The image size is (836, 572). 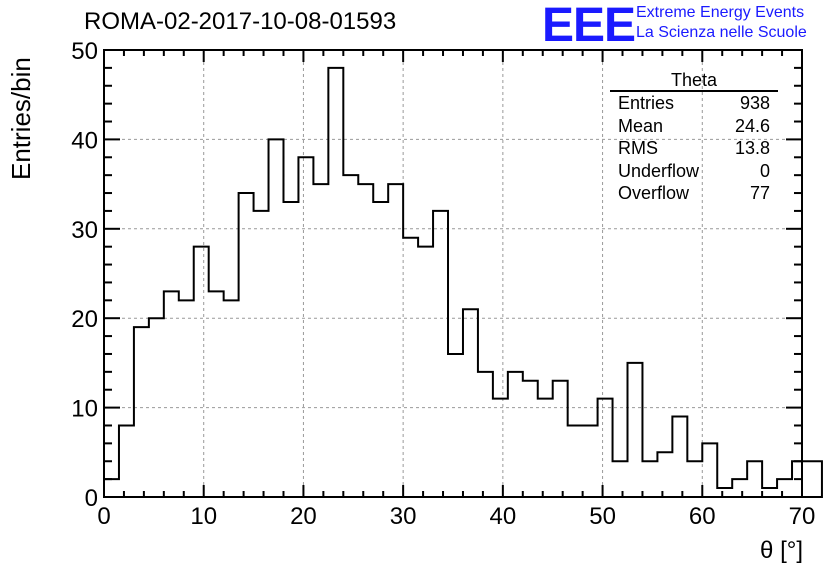 What do you see at coordinates (91, 498) in the screenshot?
I see `y-tick-label: 0` at bounding box center [91, 498].